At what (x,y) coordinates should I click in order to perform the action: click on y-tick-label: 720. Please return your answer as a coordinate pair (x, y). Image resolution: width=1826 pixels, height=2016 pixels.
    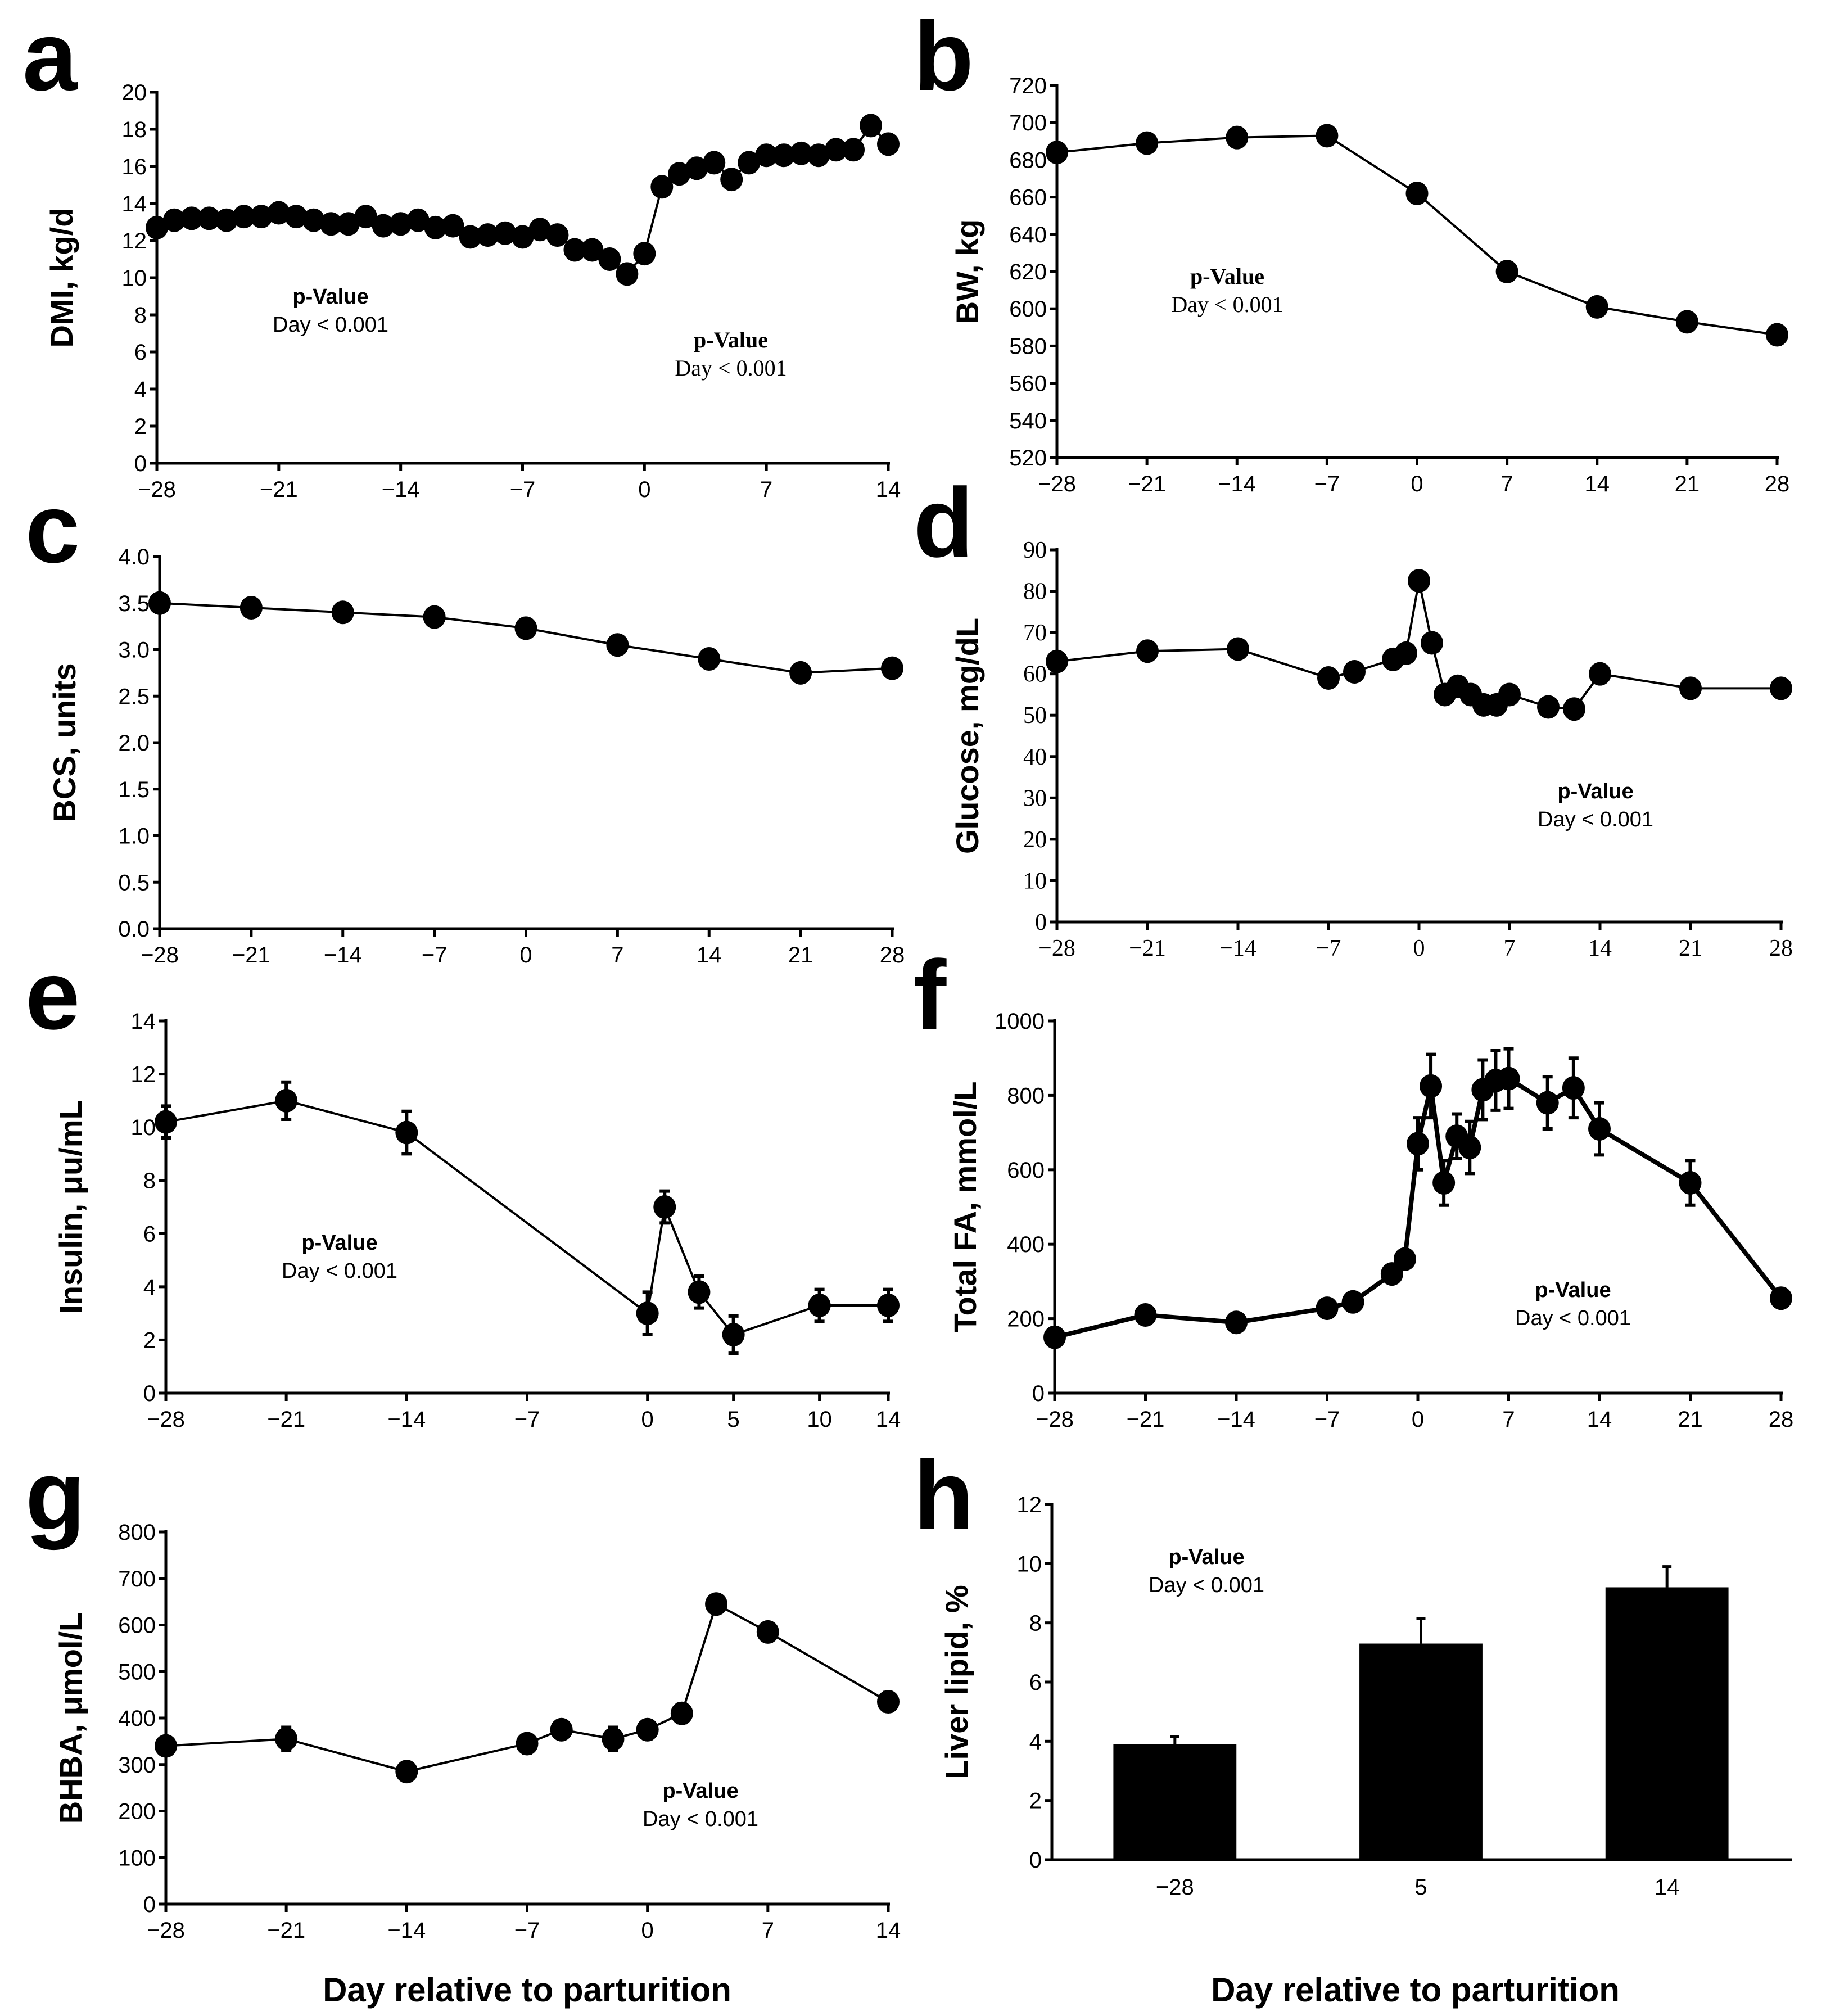
    Looking at the image, I should click on (1028, 86).